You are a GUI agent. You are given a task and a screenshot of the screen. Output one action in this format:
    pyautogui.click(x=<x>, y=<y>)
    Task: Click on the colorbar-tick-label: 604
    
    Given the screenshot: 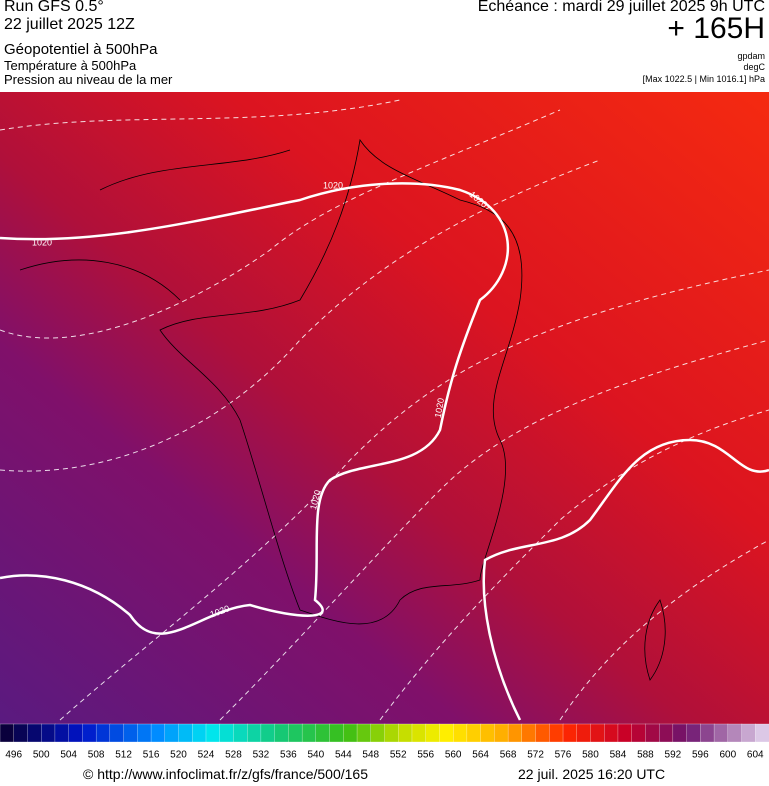 What is the action you would take?
    pyautogui.click(x=755, y=755)
    